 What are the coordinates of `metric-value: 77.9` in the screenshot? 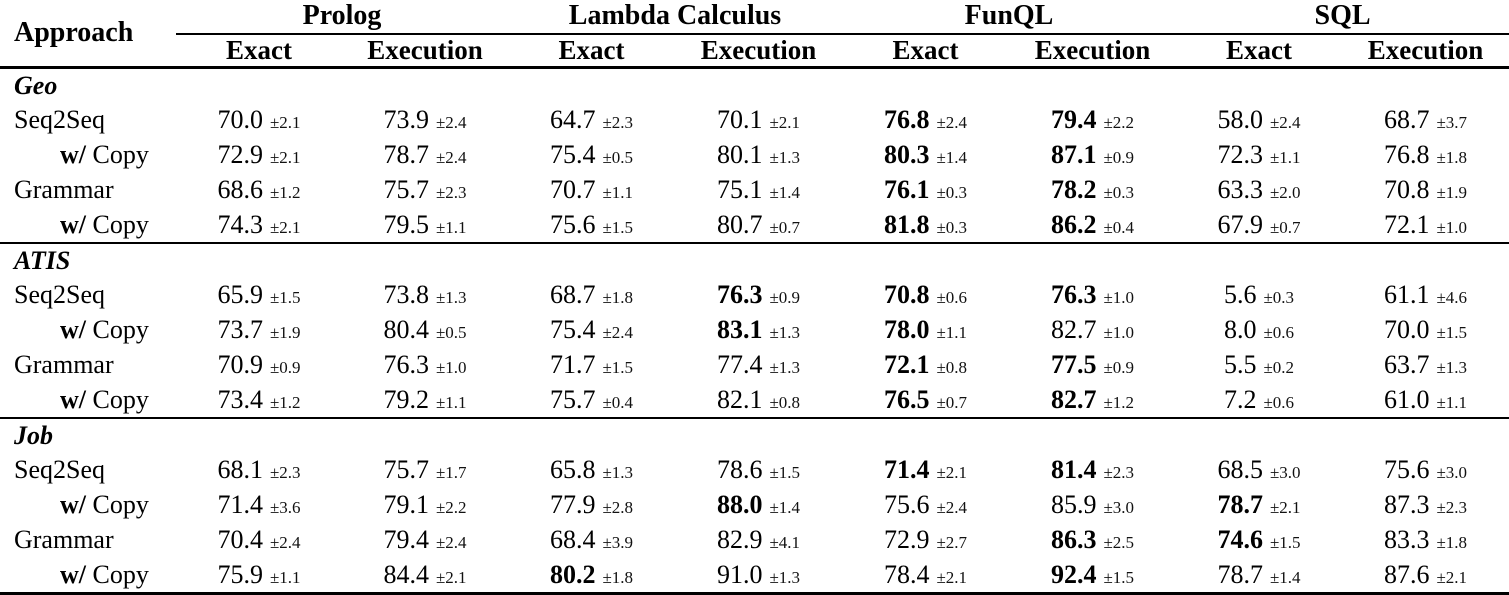 It's located at (572, 504).